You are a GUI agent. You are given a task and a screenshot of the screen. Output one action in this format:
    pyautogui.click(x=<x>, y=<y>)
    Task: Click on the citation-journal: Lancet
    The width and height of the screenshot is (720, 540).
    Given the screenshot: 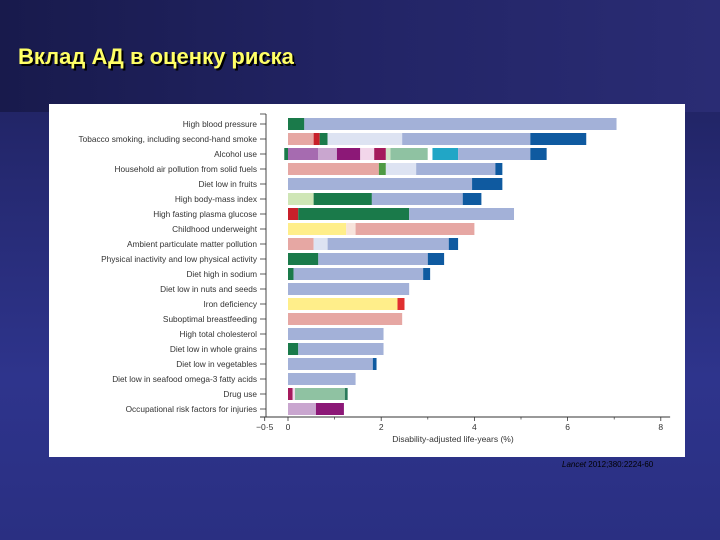 What is the action you would take?
    pyautogui.click(x=574, y=464)
    